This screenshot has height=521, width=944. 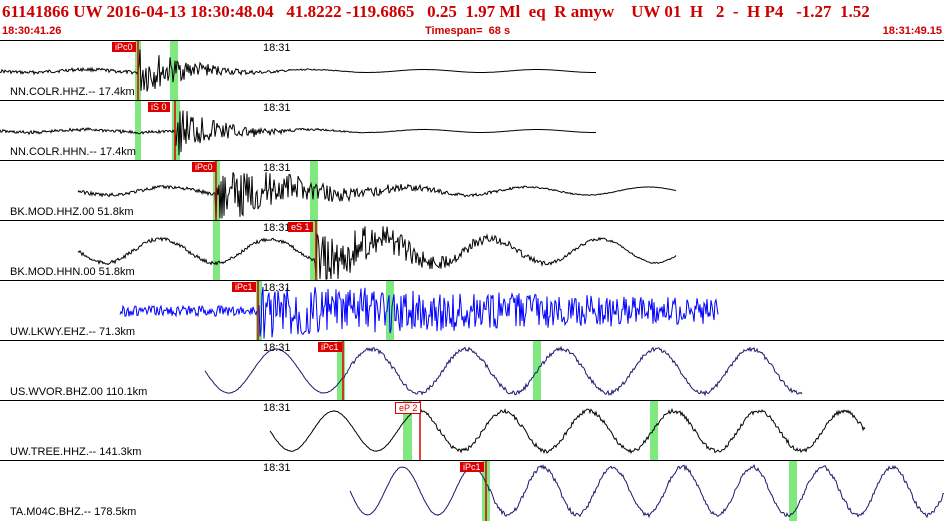 I want to click on trace-panel: 18:31 iS 0 NN.COLR.HHN.-- 17.4km, so click(x=472, y=130).